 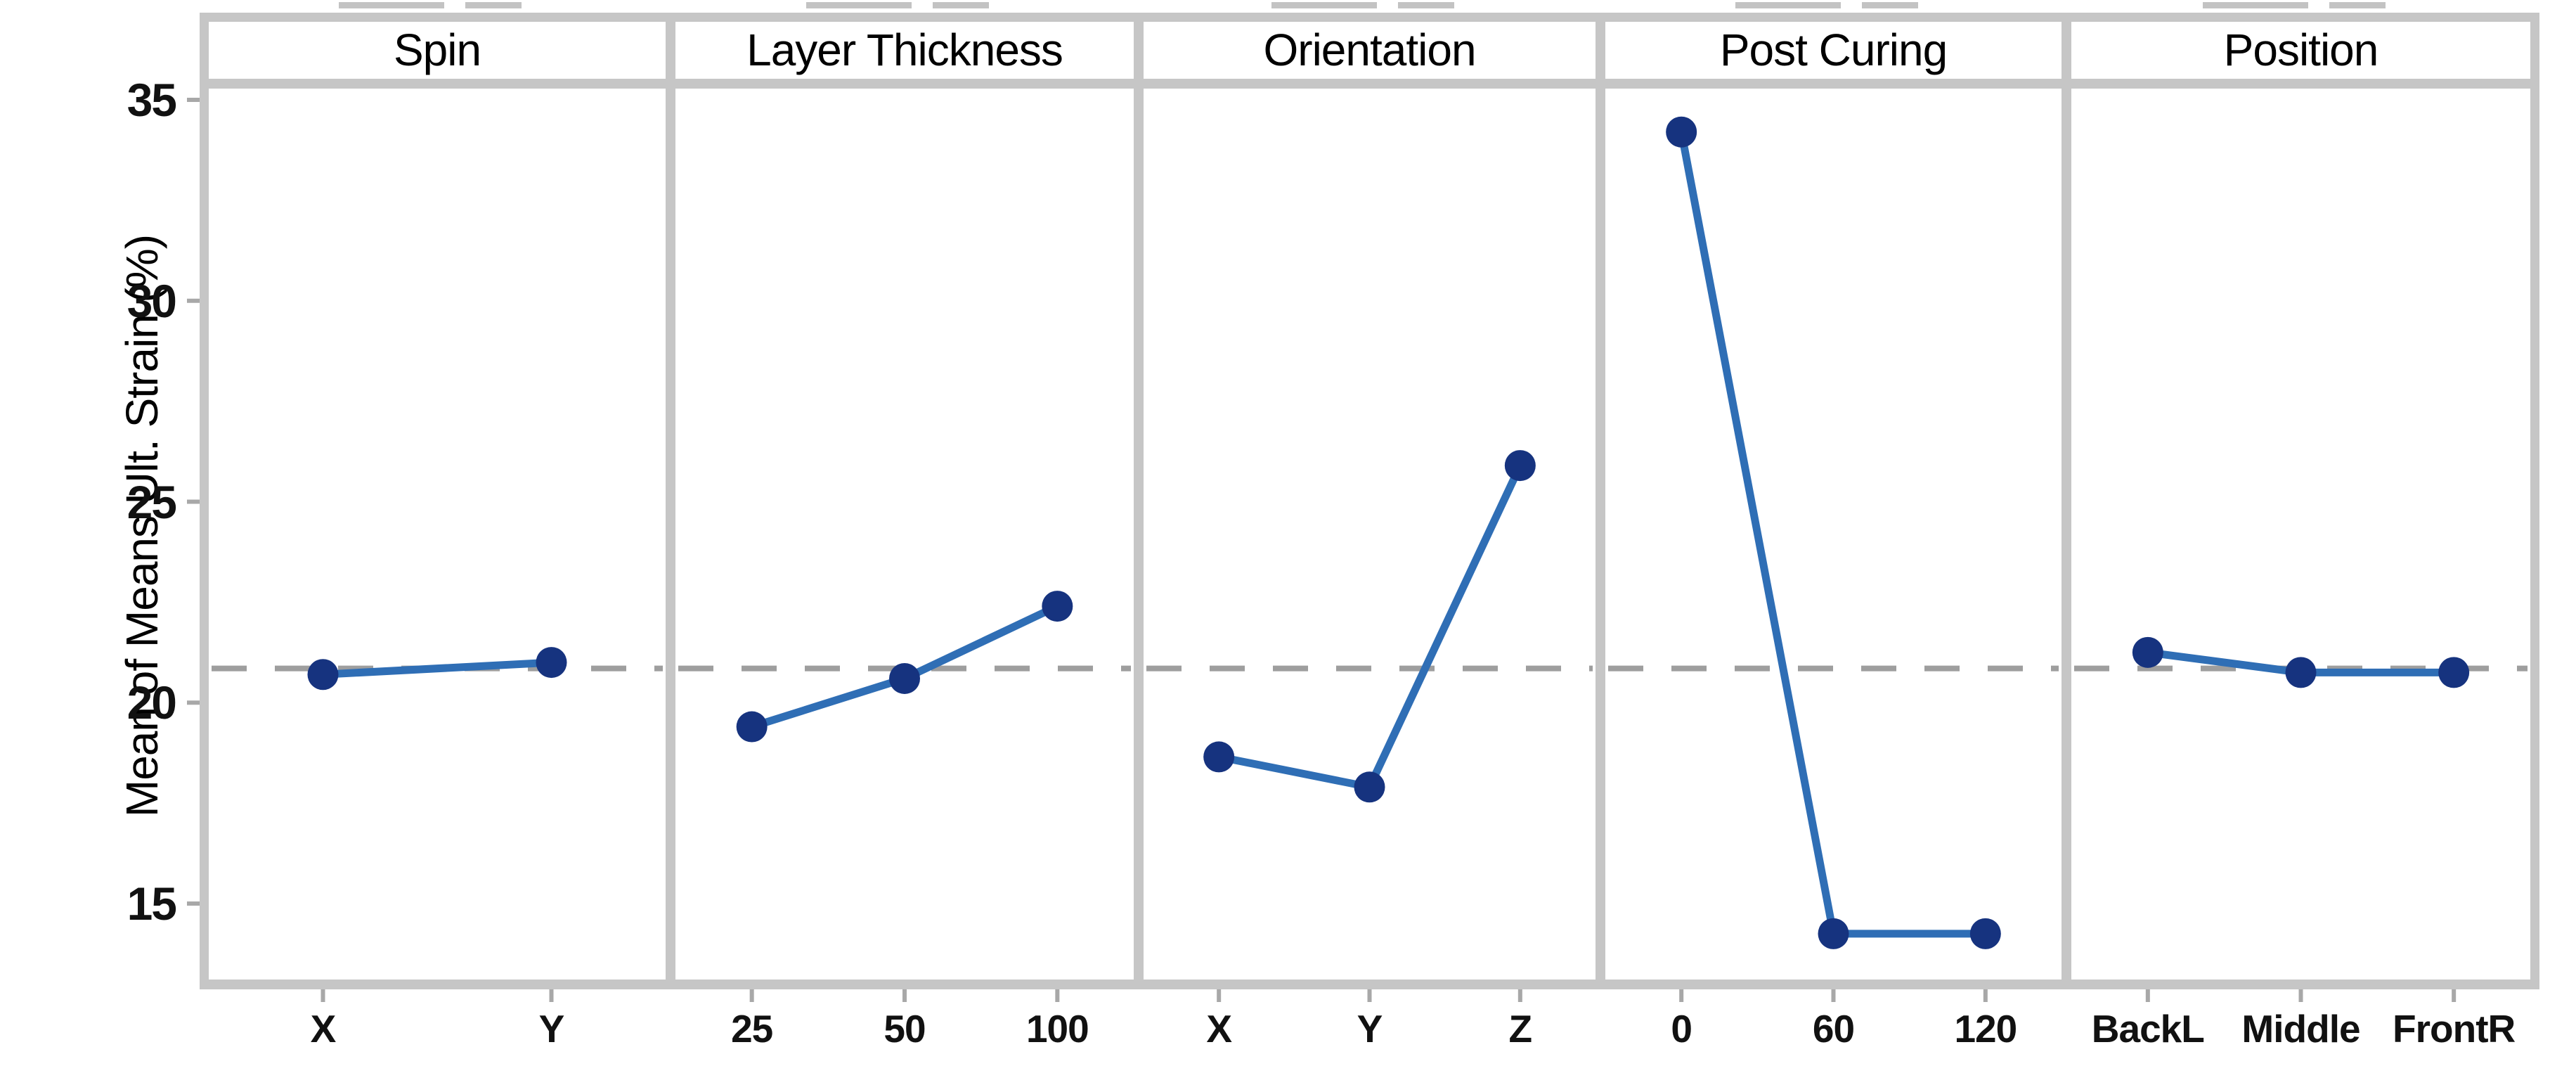 What do you see at coordinates (1370, 984) in the screenshot?
I see `frame-bottom-border` at bounding box center [1370, 984].